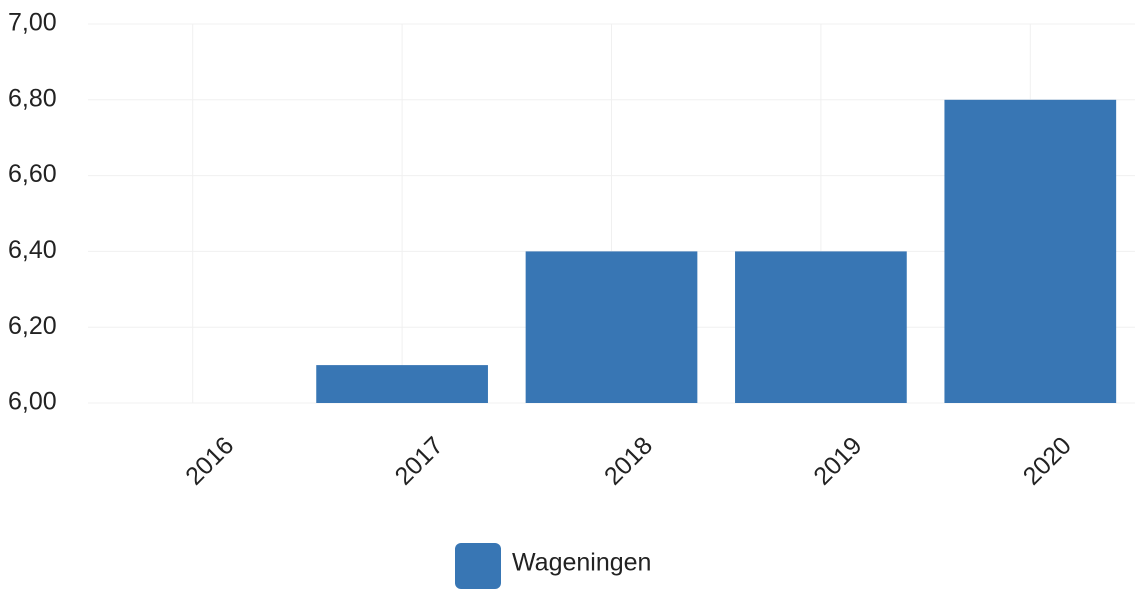  What do you see at coordinates (837, 460) in the screenshot?
I see `x-tick-label: 2019` at bounding box center [837, 460].